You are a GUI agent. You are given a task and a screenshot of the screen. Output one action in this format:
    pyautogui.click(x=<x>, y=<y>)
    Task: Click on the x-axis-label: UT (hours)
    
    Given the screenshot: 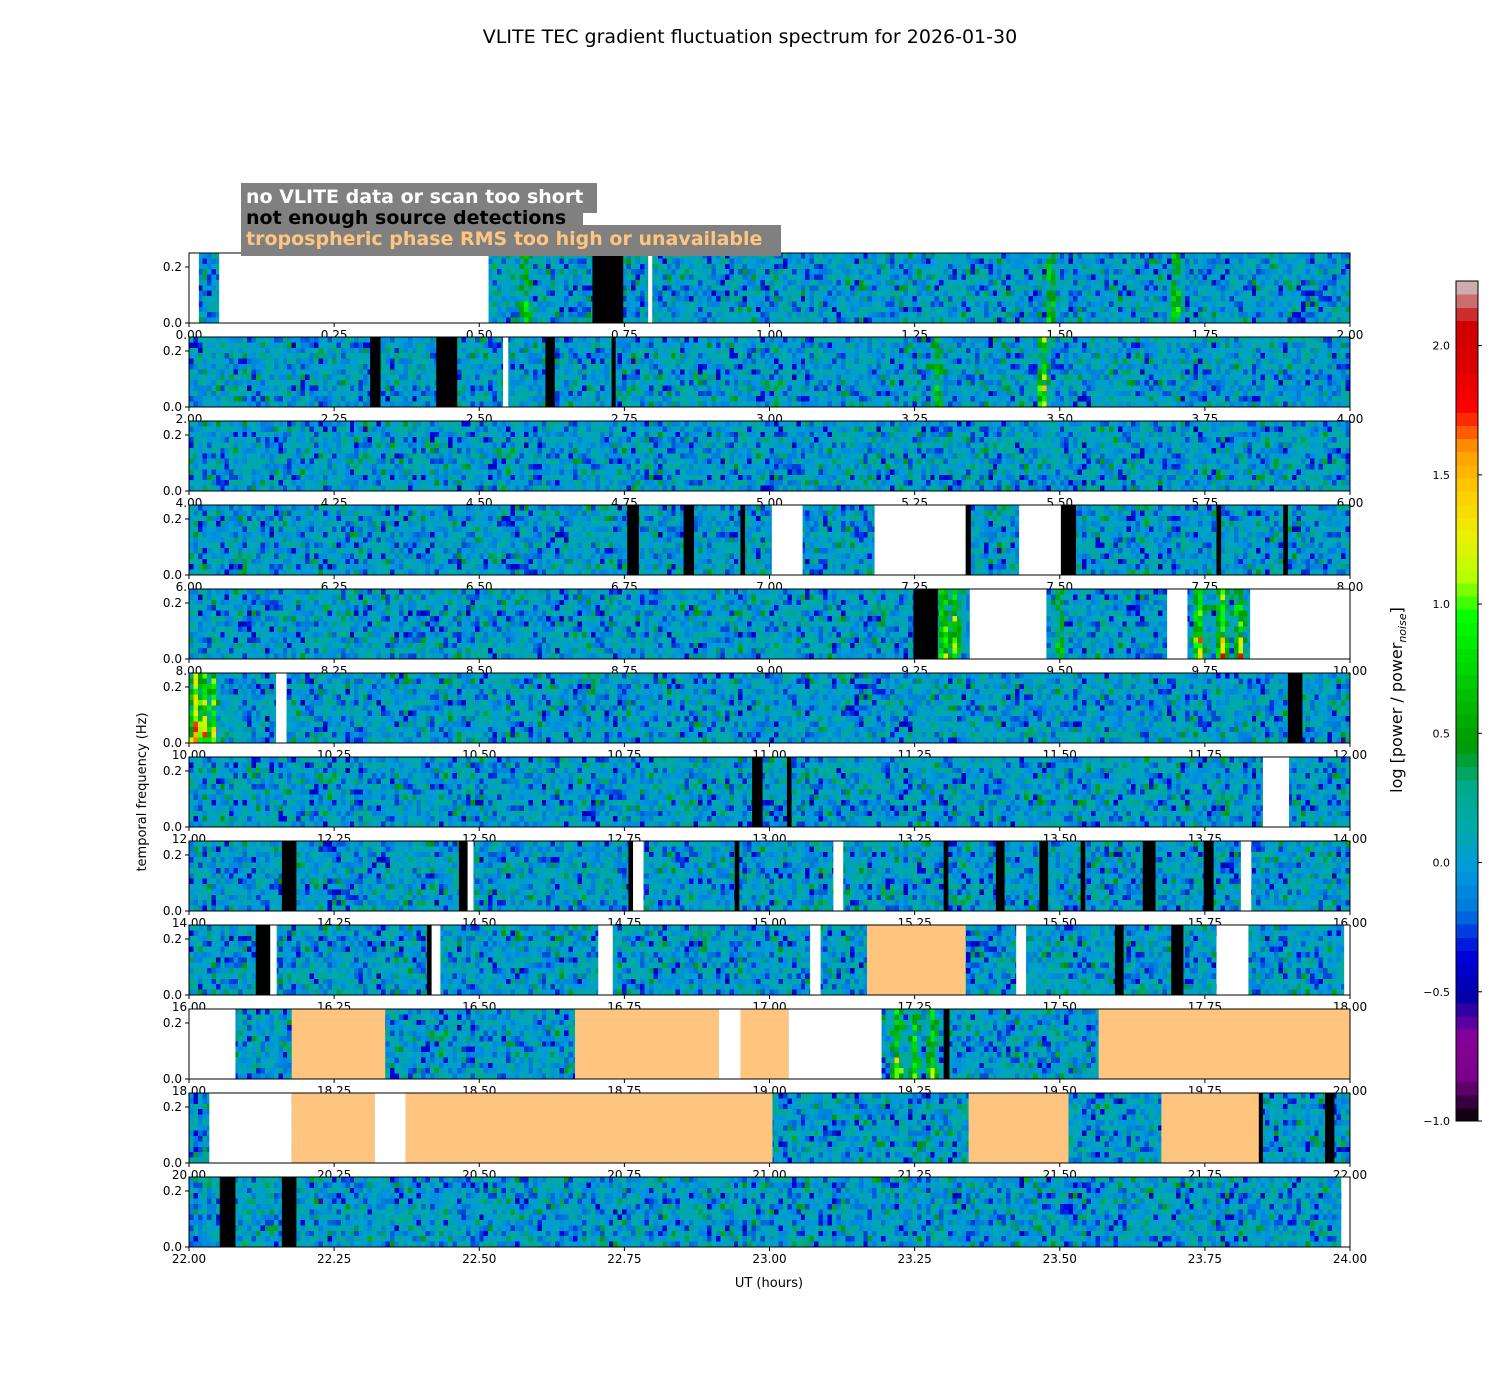 What is the action you would take?
    pyautogui.click(x=769, y=1283)
    